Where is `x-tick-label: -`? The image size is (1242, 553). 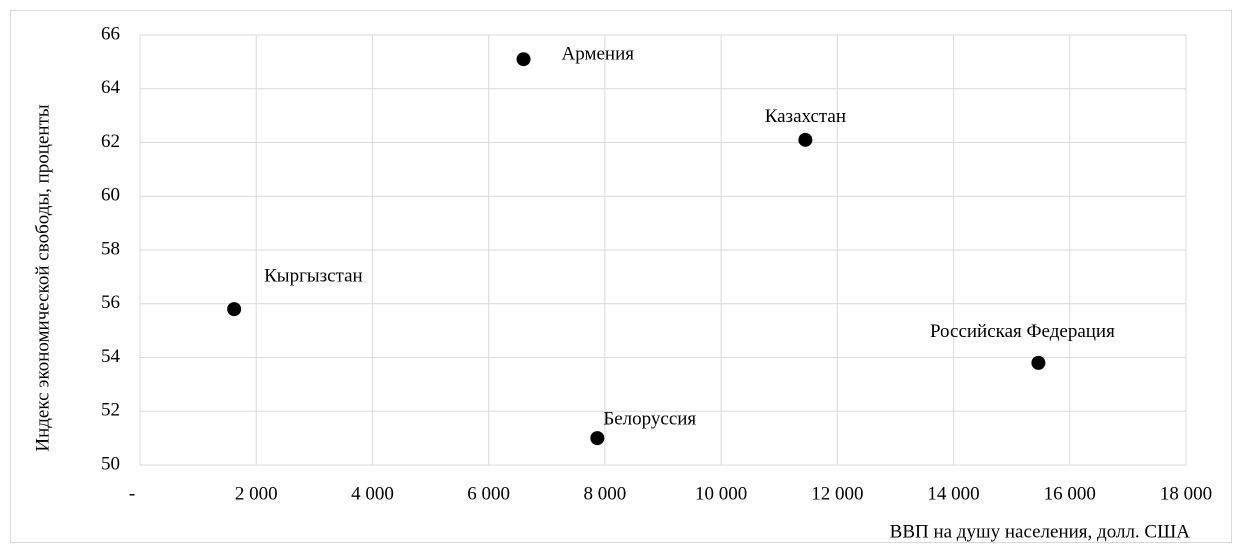
x-tick-label: - is located at coordinates (132, 493).